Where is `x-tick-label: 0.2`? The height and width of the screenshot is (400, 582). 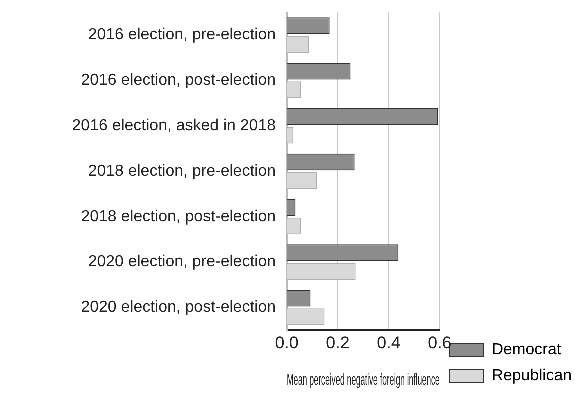
x-tick-label: 0.2 is located at coordinates (338, 342).